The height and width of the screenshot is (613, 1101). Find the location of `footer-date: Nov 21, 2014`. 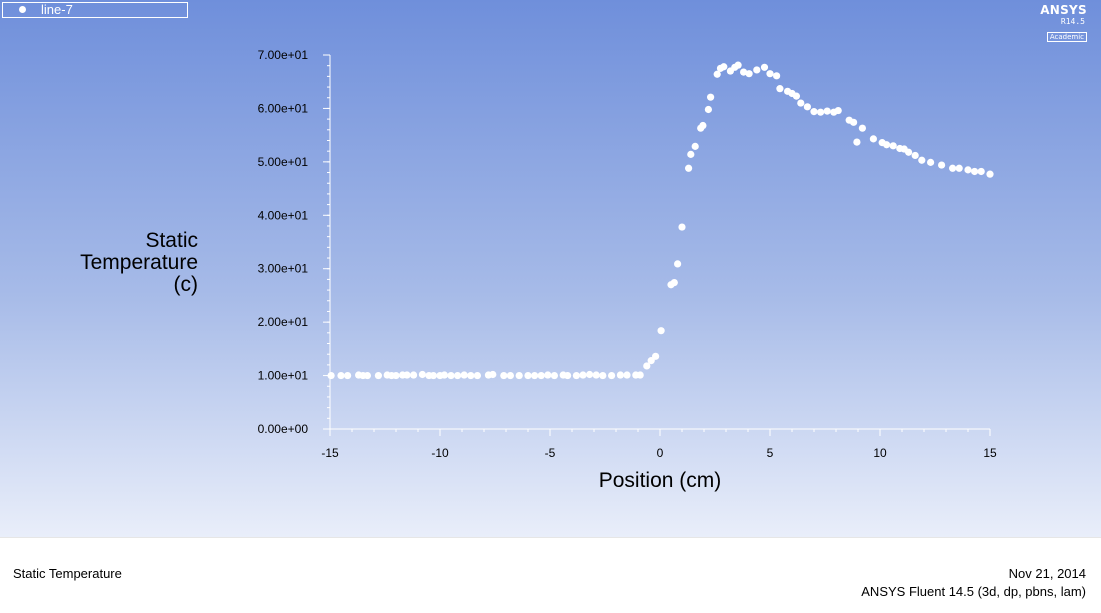

footer-date: Nov 21, 2014 is located at coordinates (1047, 573).